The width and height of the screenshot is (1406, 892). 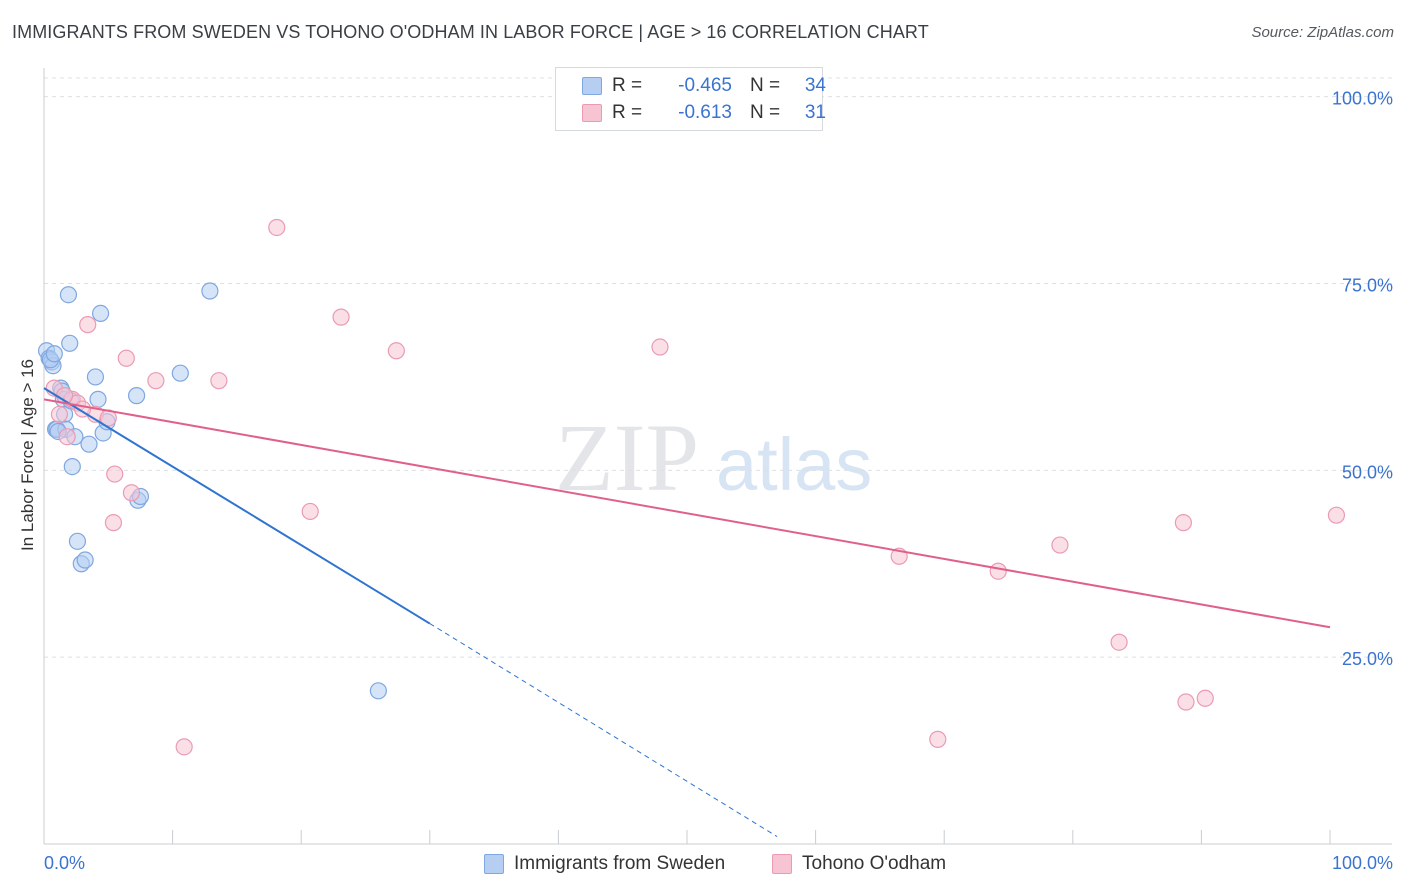 What do you see at coordinates (64, 863) in the screenshot?
I see `x-tick-label-start: 0.0%` at bounding box center [64, 863].